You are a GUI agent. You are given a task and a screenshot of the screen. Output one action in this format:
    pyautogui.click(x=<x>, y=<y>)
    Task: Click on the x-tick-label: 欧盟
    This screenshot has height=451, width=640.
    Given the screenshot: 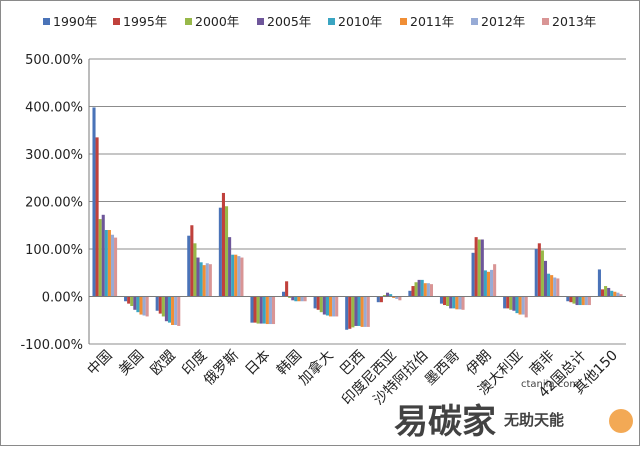 What is the action you would take?
    pyautogui.click(x=163, y=363)
    